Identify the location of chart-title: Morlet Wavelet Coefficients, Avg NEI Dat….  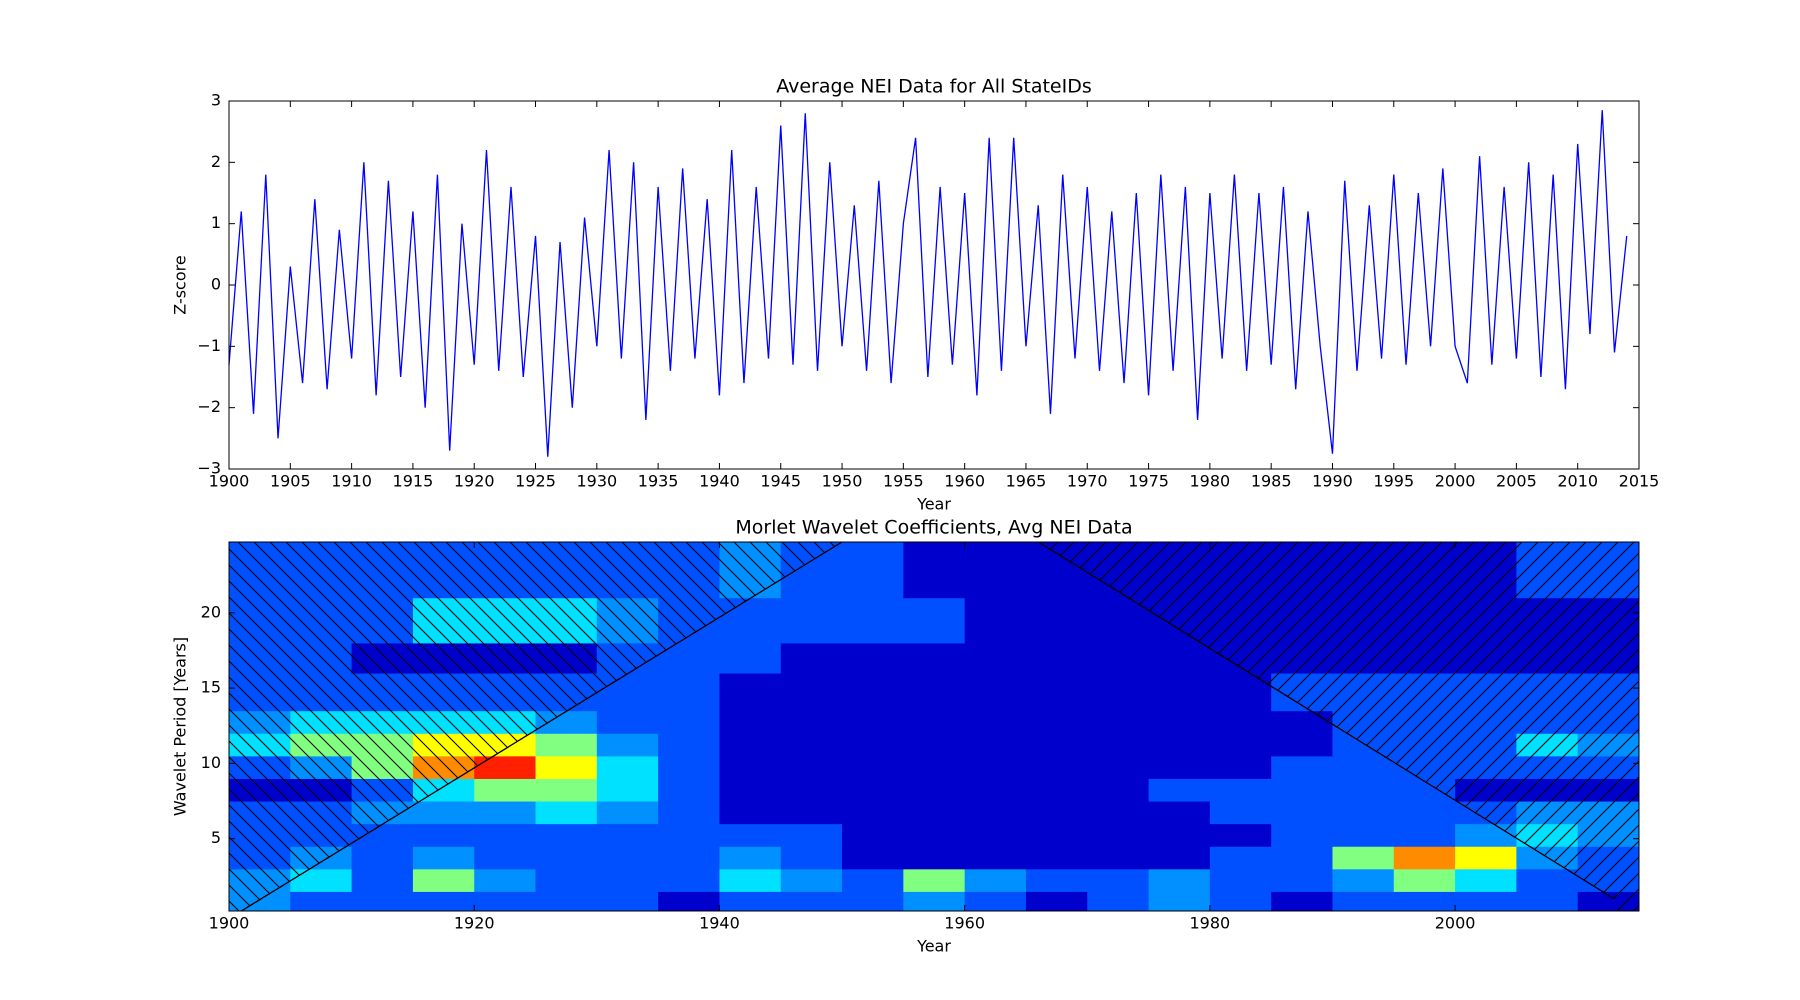
(933, 528).